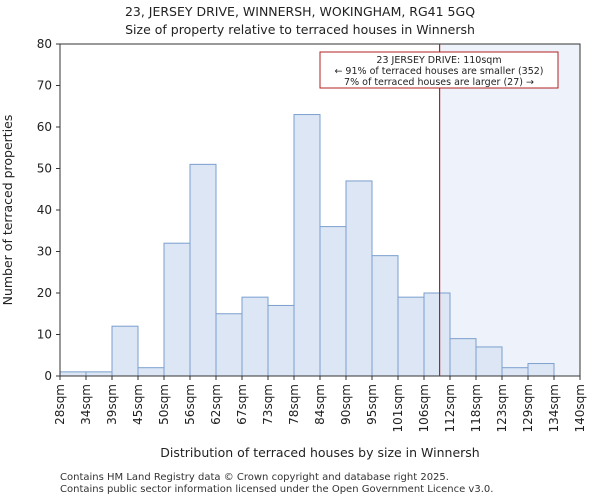  Describe the element at coordinates (73, 374) in the screenshot. I see `bar-28sqm` at that location.